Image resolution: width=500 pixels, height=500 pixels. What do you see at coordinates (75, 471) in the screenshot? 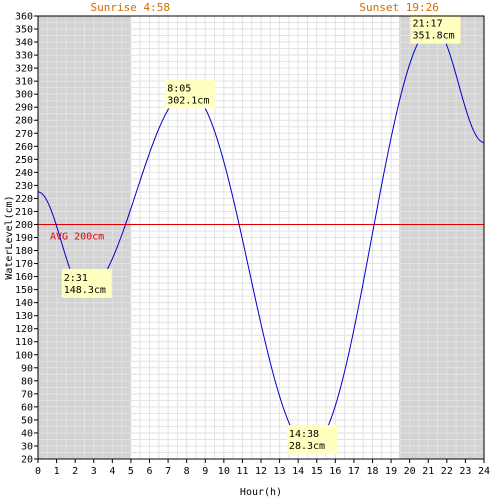
I see `x-tick-label: 2` at bounding box center [75, 471].